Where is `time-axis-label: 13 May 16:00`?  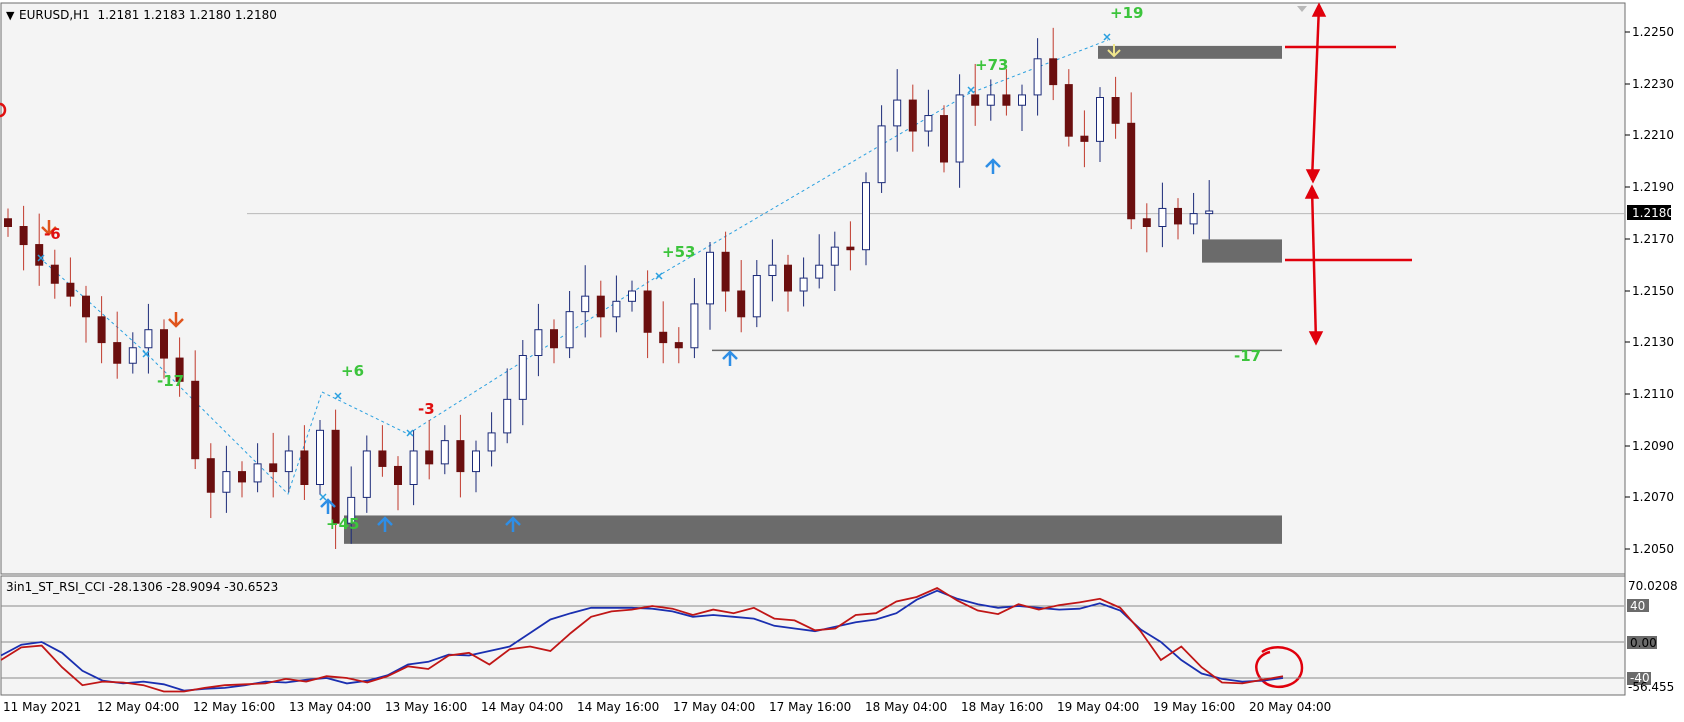
time-axis-label: 13 May 16:00 is located at coordinates (426, 707).